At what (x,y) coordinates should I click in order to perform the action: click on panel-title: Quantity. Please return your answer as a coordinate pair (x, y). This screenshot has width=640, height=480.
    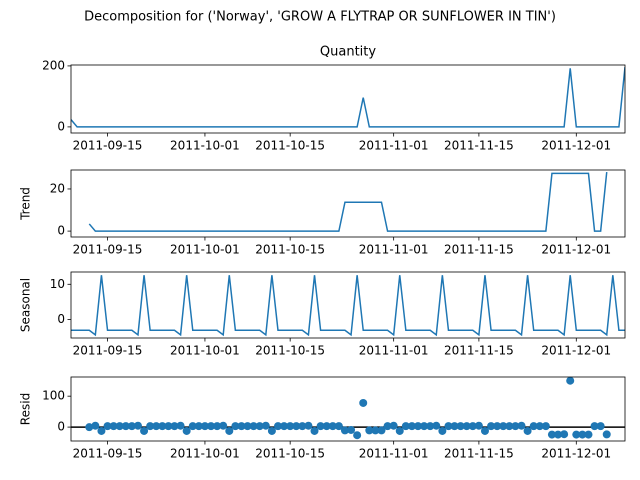
    Looking at the image, I should click on (348, 52).